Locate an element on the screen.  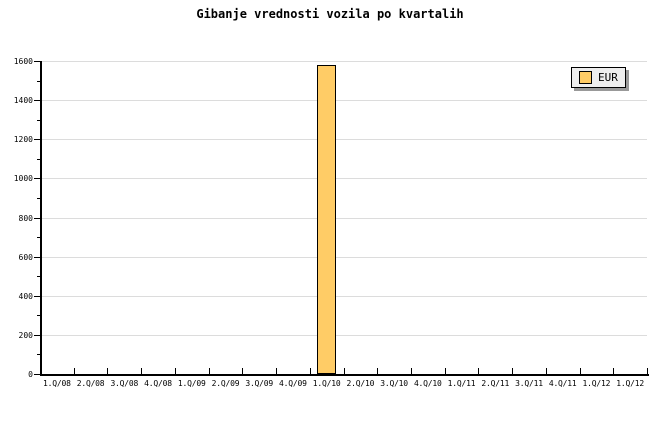
x-tick-label-12: 1.Q/11 is located at coordinates (461, 383).